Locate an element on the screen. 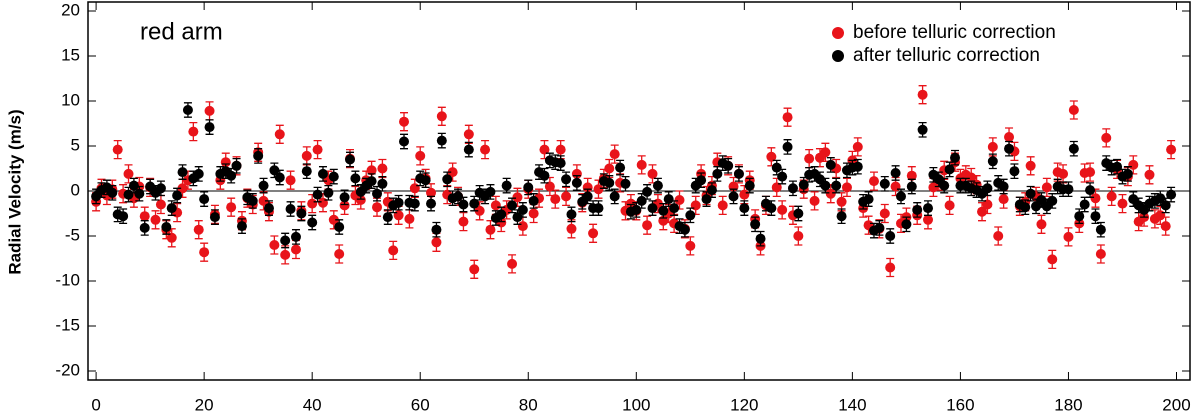  legend-marker is located at coordinates (838, 56).